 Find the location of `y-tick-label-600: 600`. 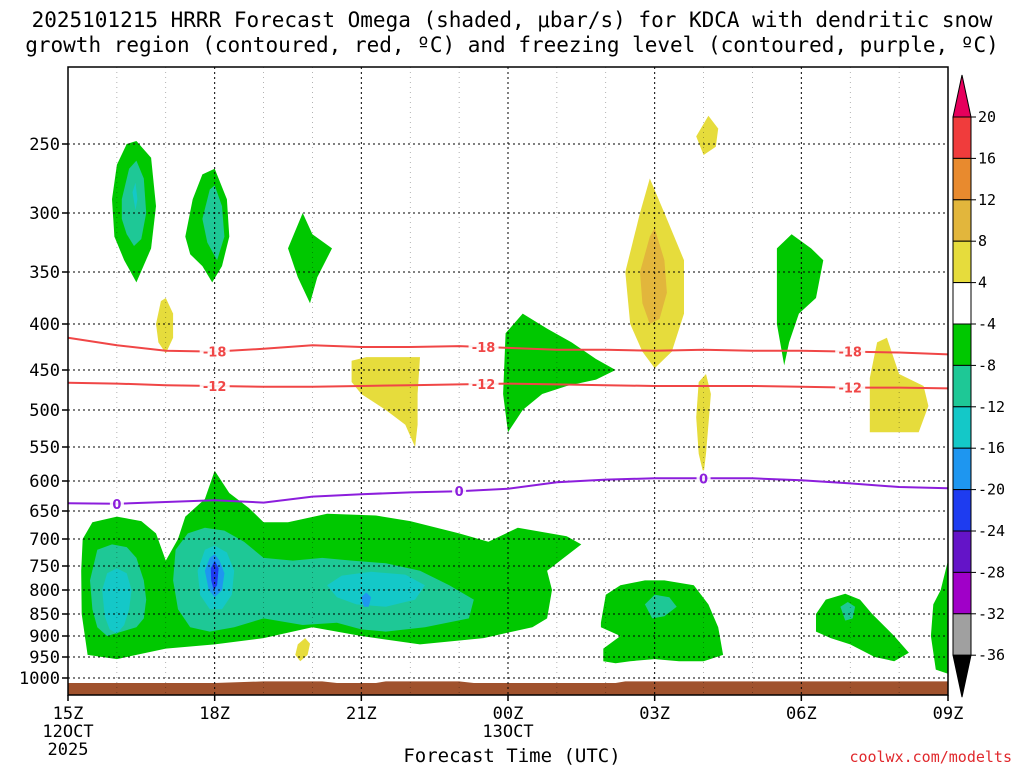

y-tick-label-600: 600 is located at coordinates (44, 482).